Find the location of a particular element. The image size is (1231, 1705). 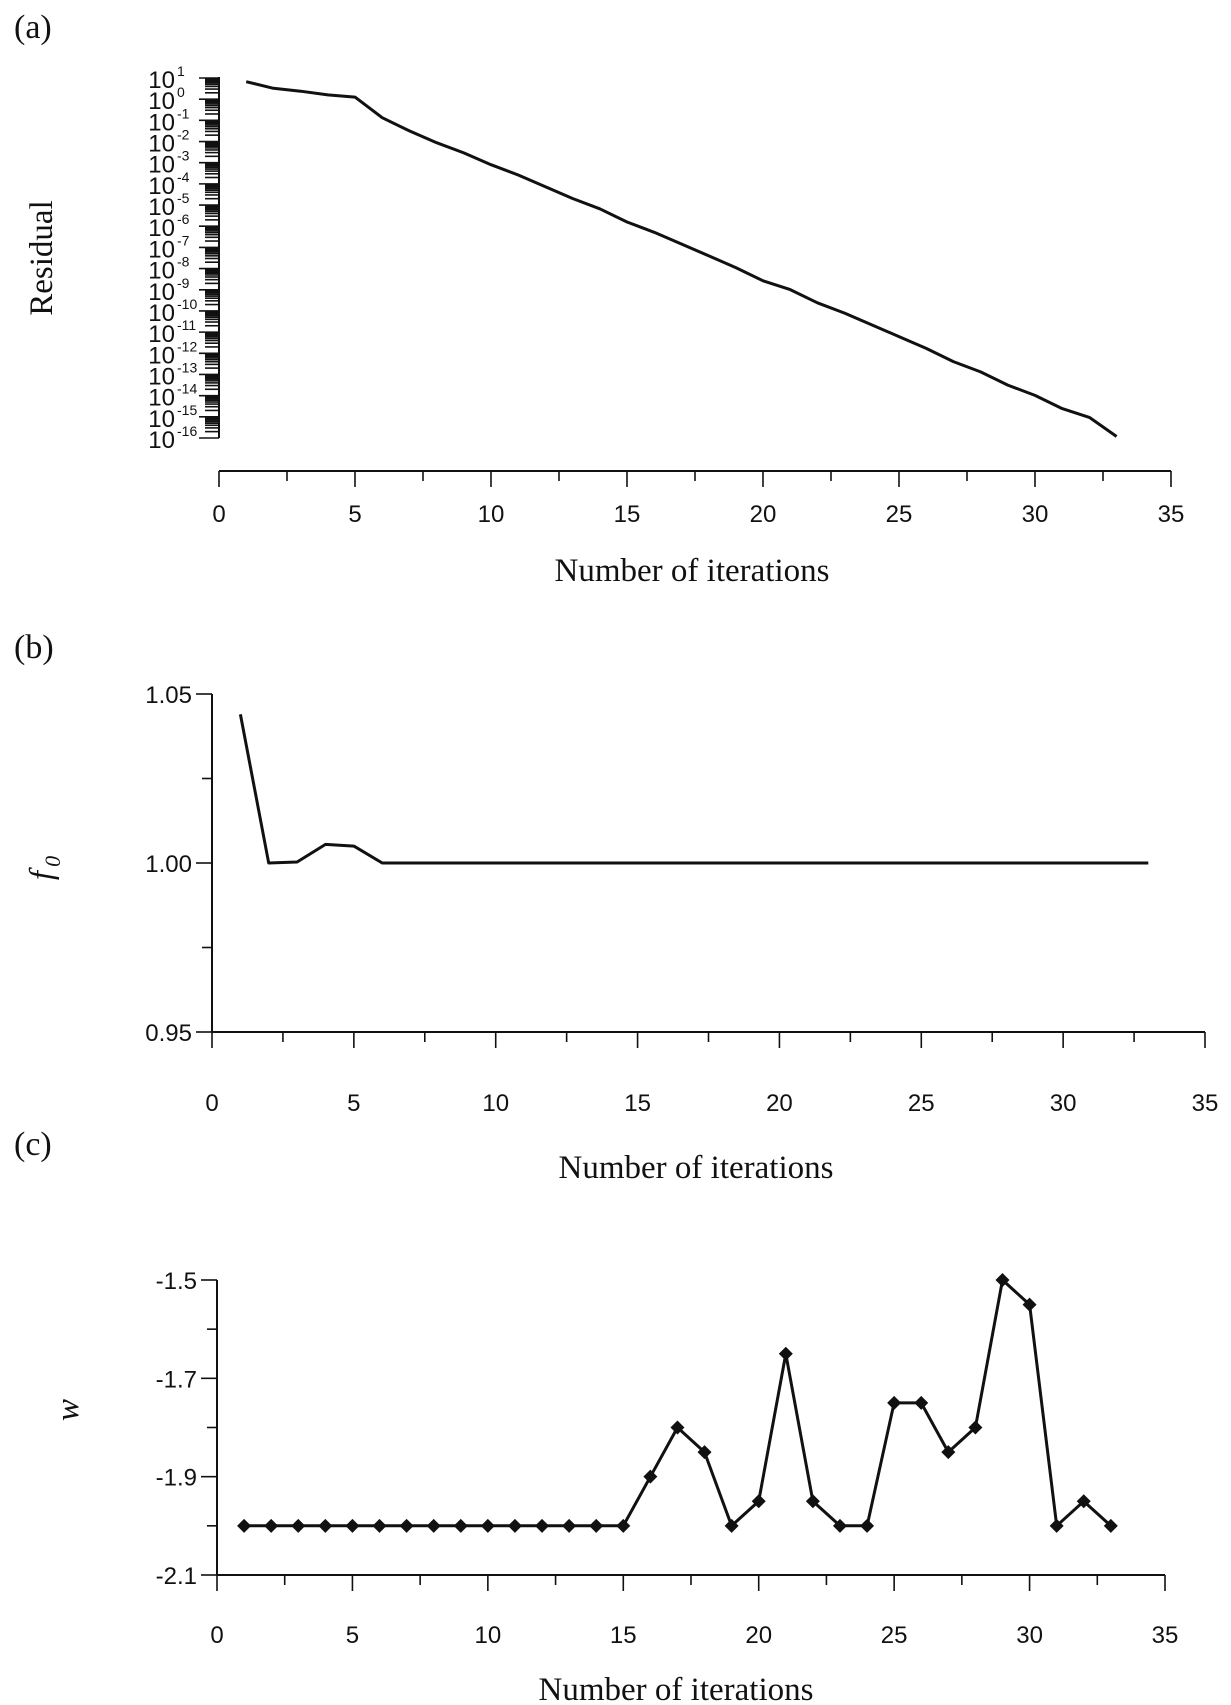

panel-c-x-tick-label: 10 is located at coordinates (488, 1635).